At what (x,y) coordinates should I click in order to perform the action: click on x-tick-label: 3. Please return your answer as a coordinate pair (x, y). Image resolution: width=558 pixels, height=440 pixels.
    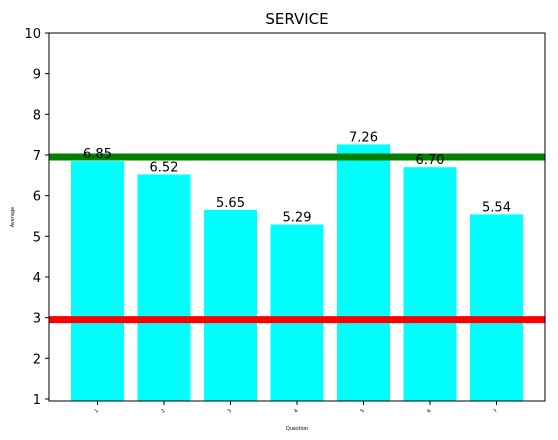
    Looking at the image, I should click on (230, 411).